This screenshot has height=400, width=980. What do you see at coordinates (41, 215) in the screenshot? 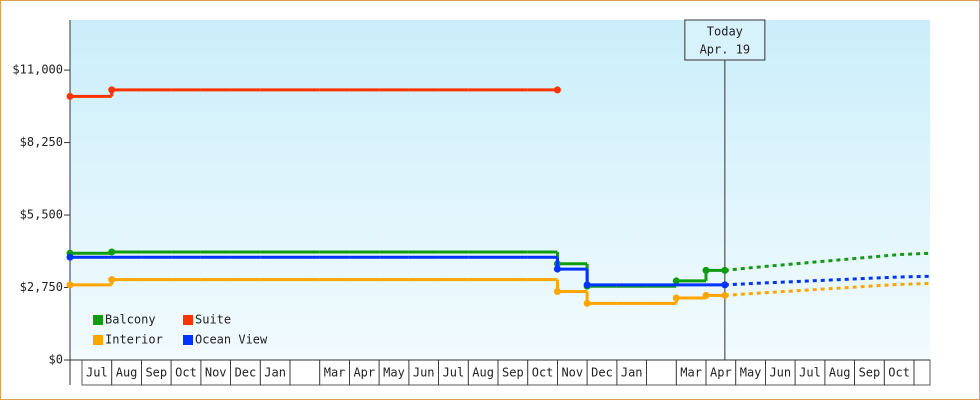
I see `y-tick-label: $5,500` at bounding box center [41, 215].